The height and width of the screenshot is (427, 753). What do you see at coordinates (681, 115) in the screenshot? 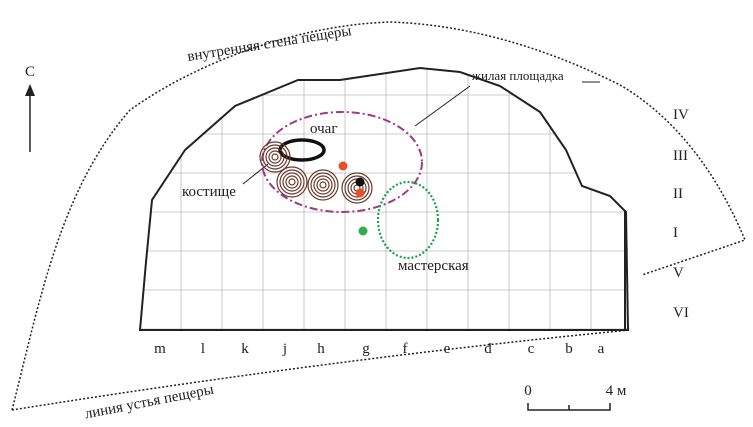
I see `row-label: IV` at bounding box center [681, 115].